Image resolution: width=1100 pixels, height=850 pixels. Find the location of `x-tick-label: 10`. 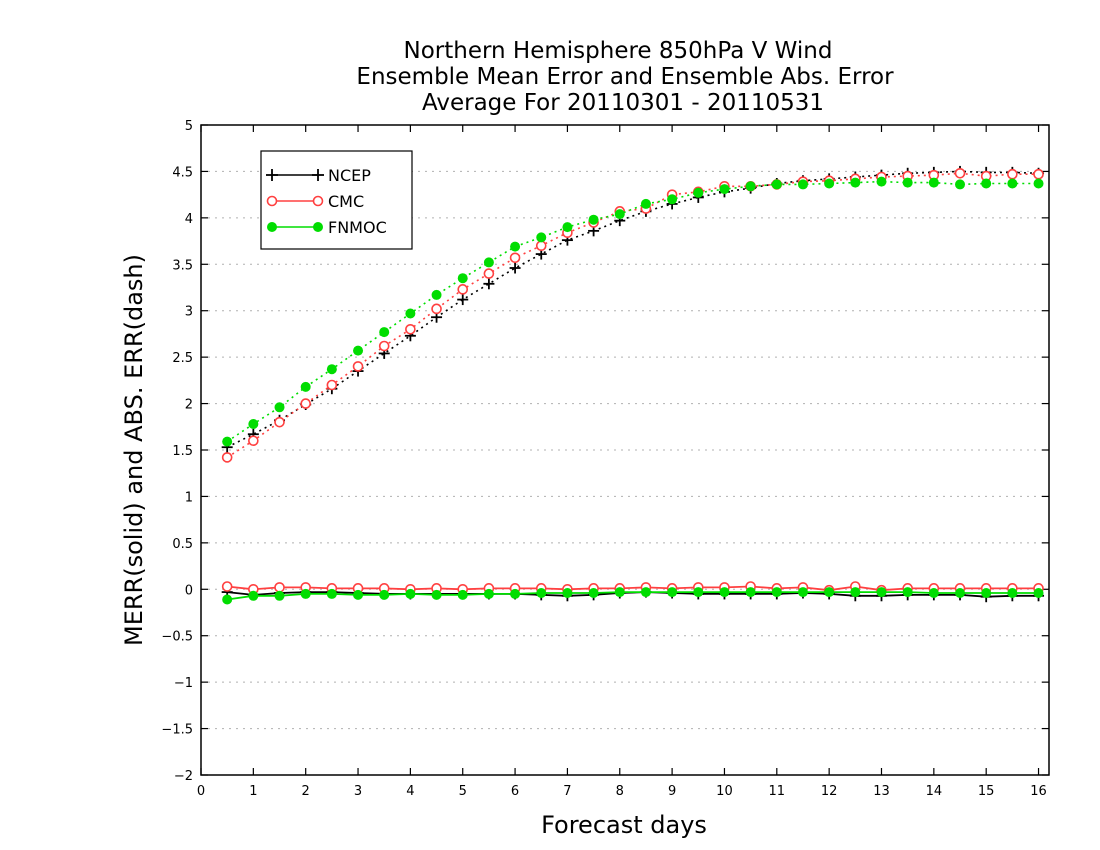

x-tick-label: 10 is located at coordinates (724, 791).